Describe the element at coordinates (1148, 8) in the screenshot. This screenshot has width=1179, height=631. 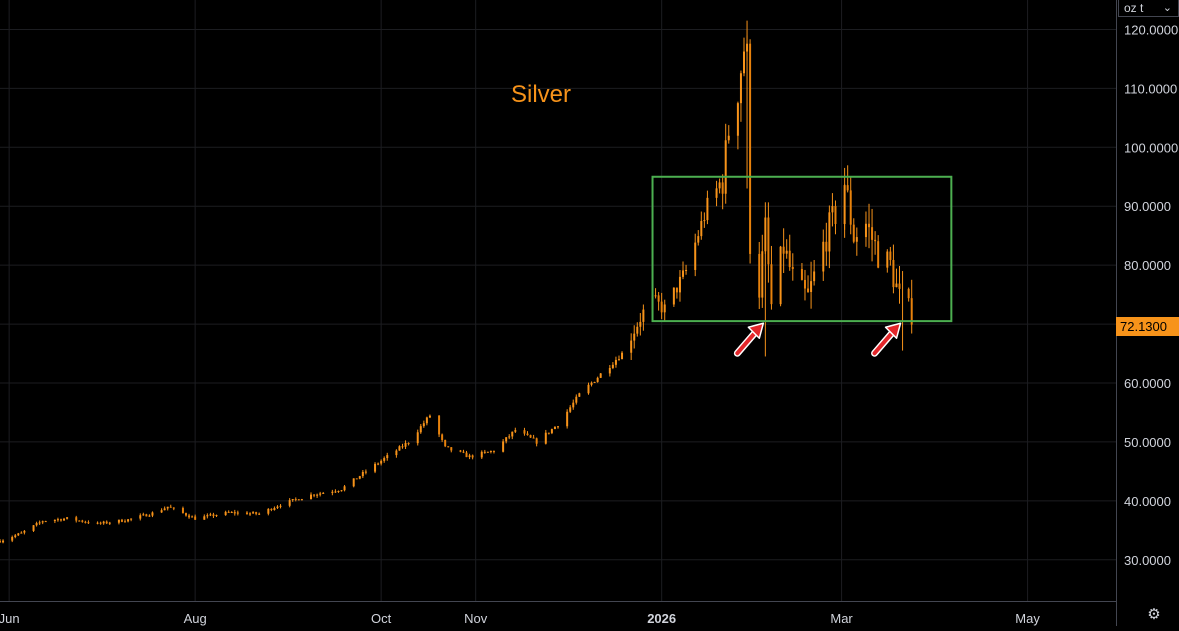
I see `unit-selector: oz t ⌄` at that location.